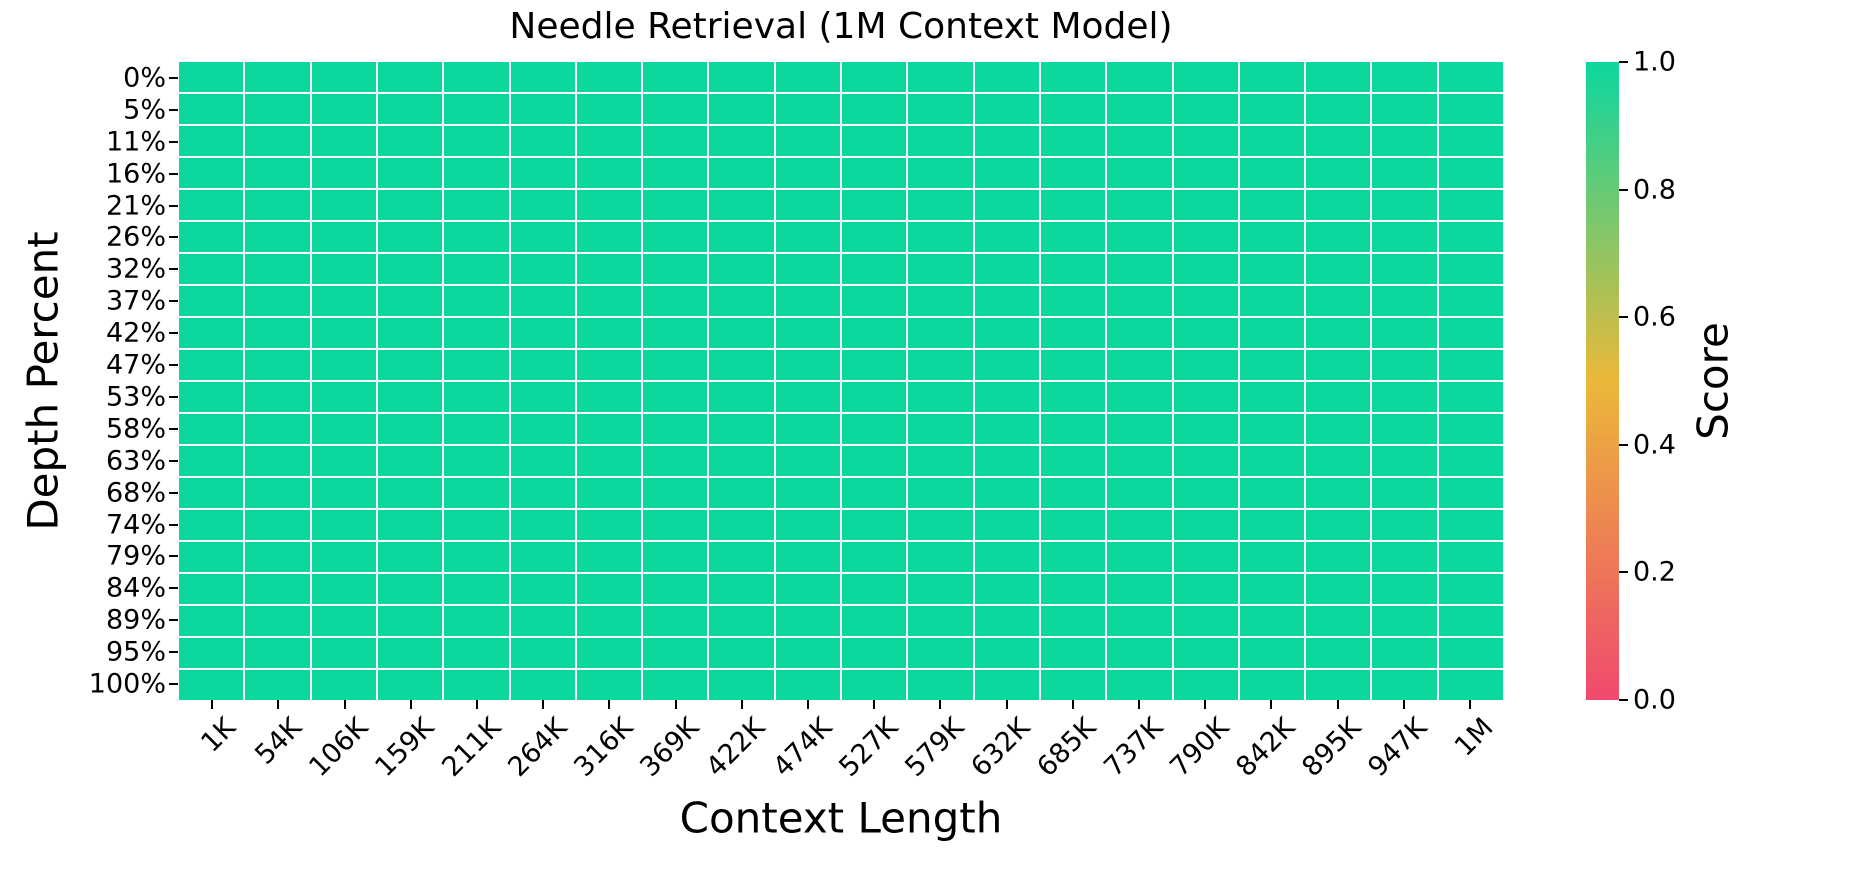  What do you see at coordinates (1654, 317) in the screenshot?
I see `colorbar-tick-label: 0.6` at bounding box center [1654, 317].